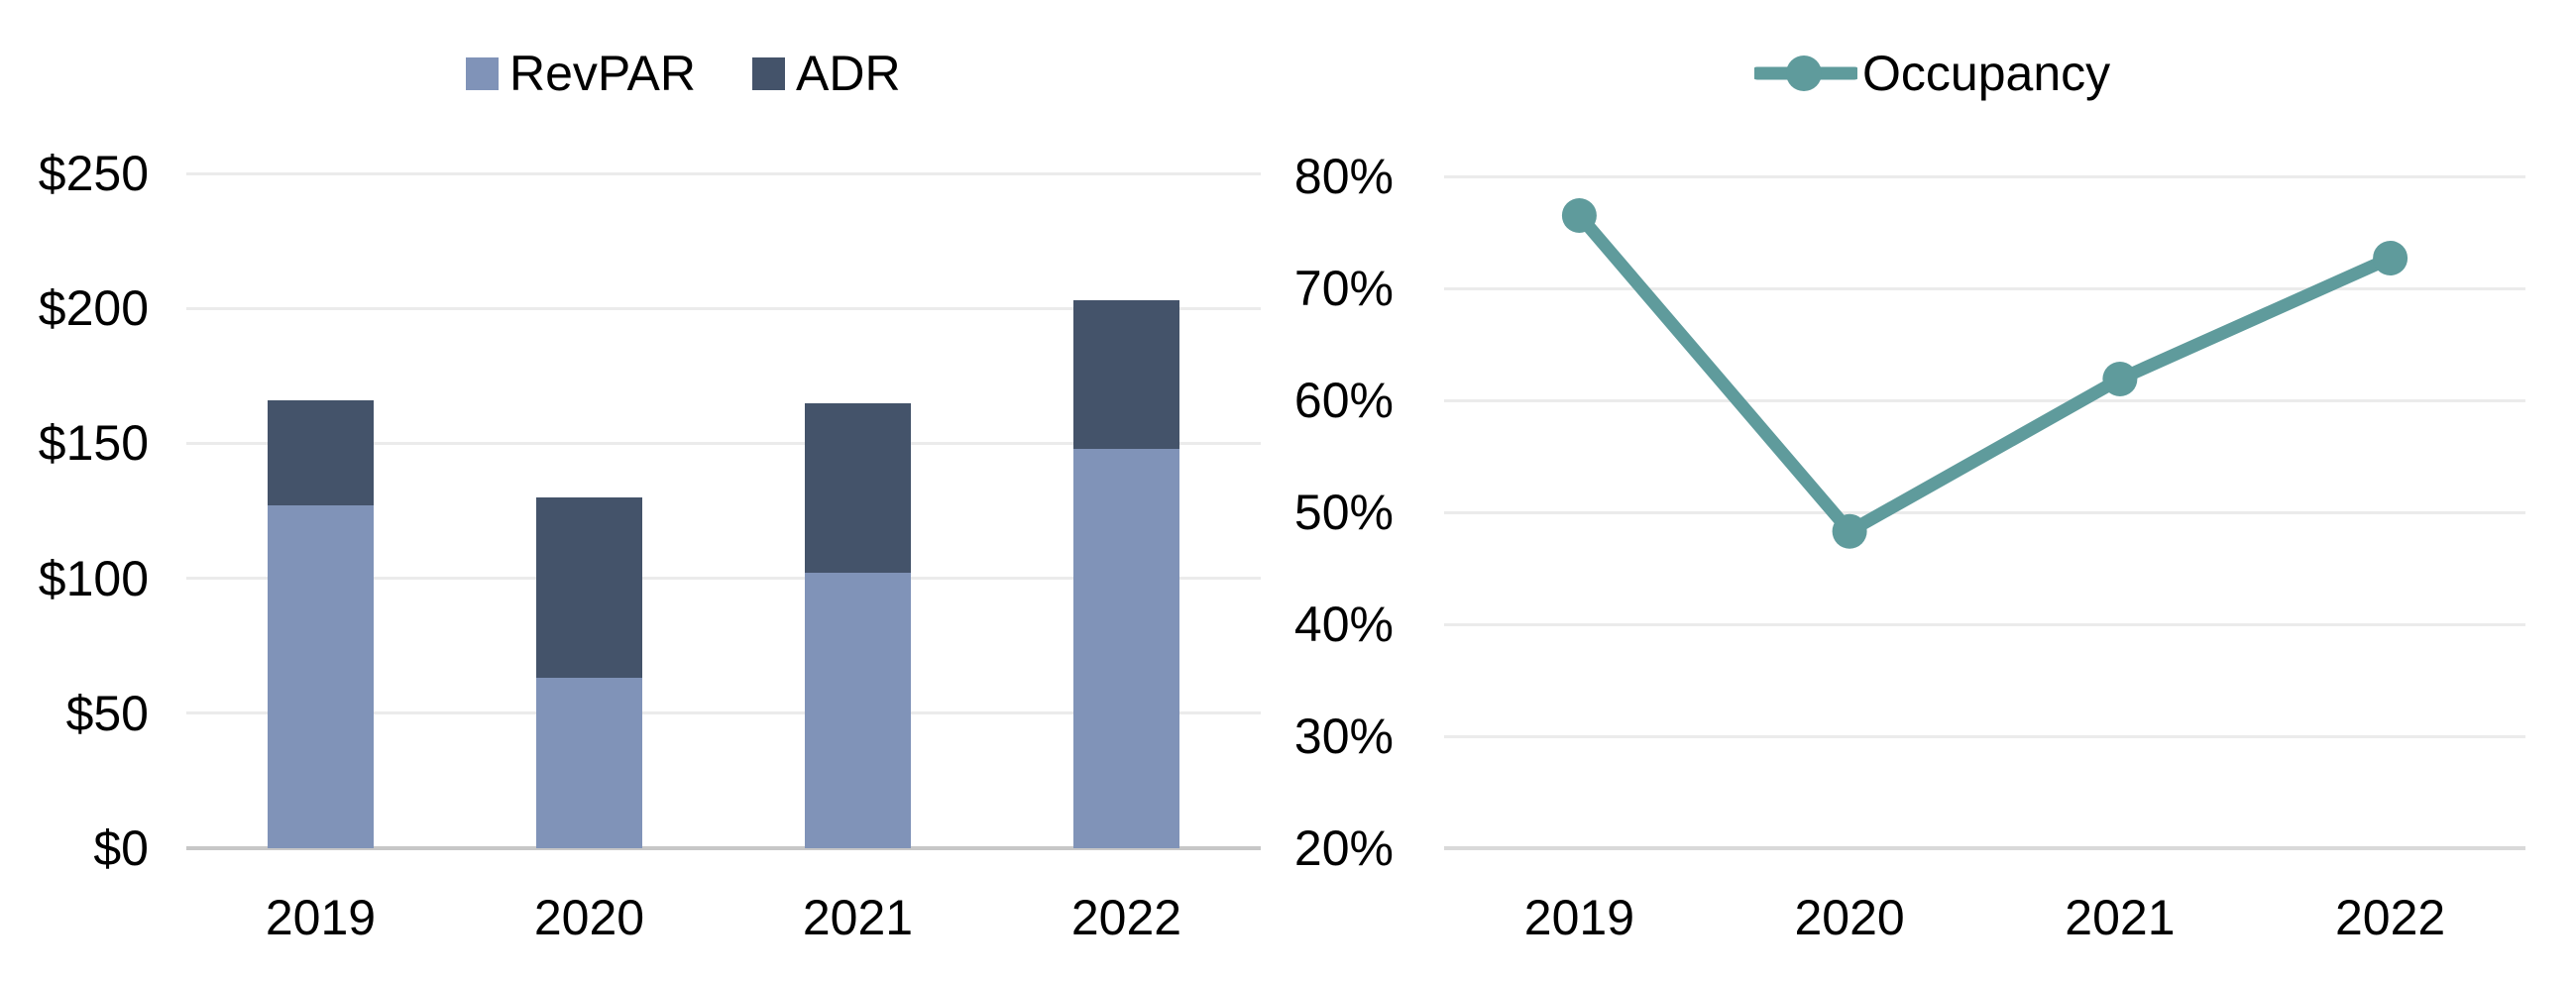 The height and width of the screenshot is (981, 2576). What do you see at coordinates (1343, 176) in the screenshot?
I see `y-tick-label: 80%` at bounding box center [1343, 176].